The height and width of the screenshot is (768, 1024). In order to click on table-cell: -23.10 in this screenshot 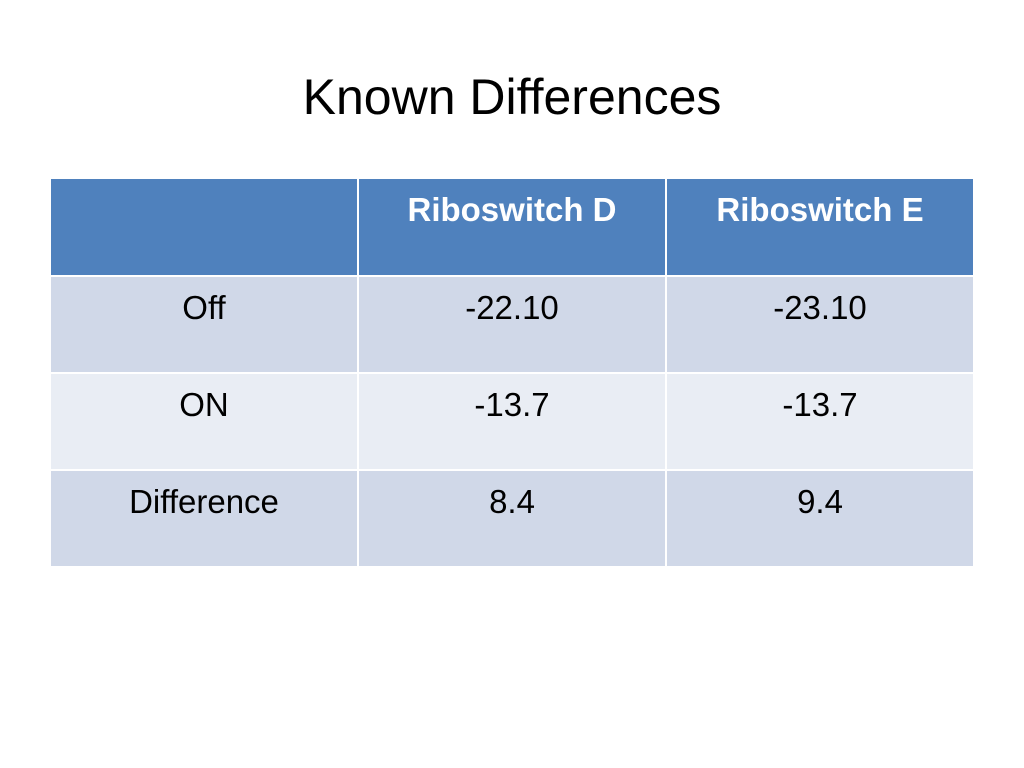, I will do `click(819, 325)`.